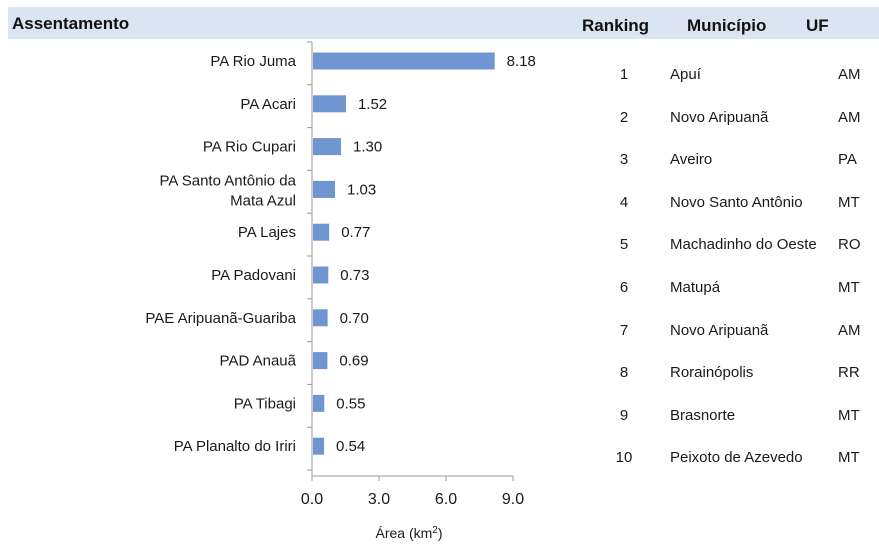 The height and width of the screenshot is (549, 879). I want to click on municipio-cell: Novo Santo Antônio, so click(736, 202).